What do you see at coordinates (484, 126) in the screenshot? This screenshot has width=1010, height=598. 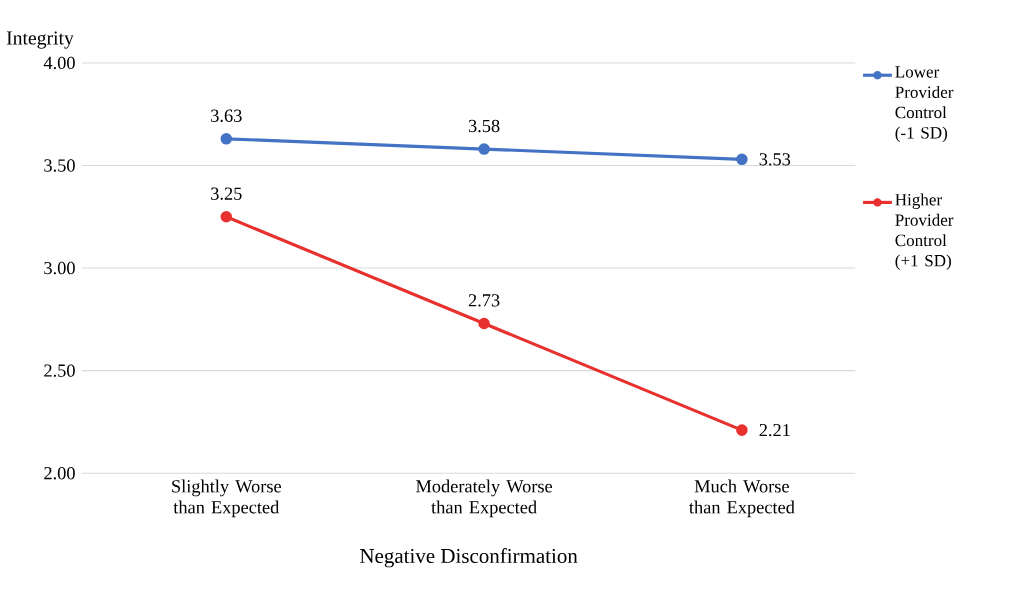 I see `data-label: 3.58` at bounding box center [484, 126].